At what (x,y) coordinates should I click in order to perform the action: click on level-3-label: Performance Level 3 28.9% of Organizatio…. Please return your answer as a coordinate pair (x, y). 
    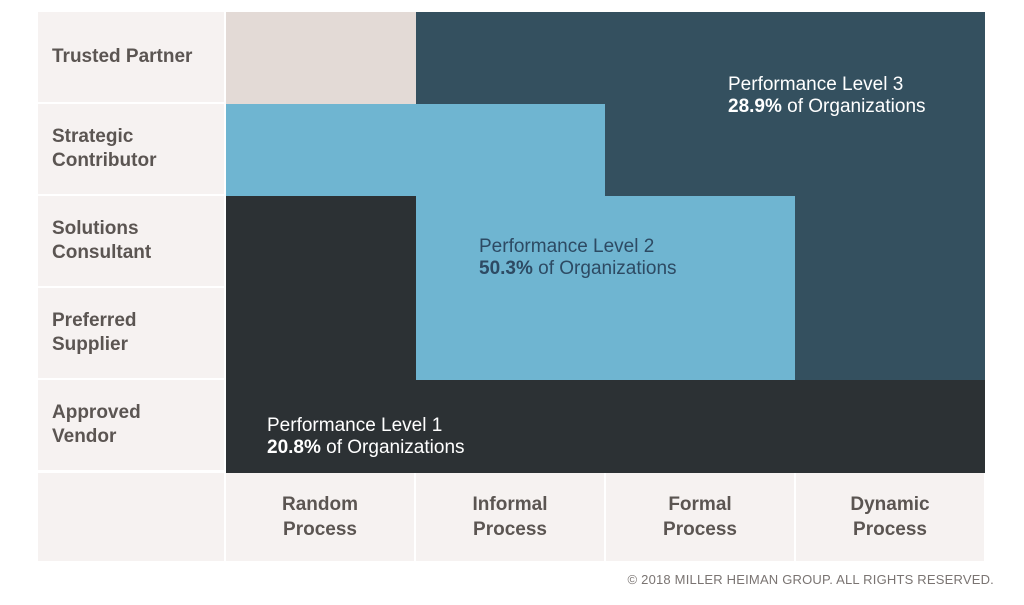
    Looking at the image, I should click on (827, 96).